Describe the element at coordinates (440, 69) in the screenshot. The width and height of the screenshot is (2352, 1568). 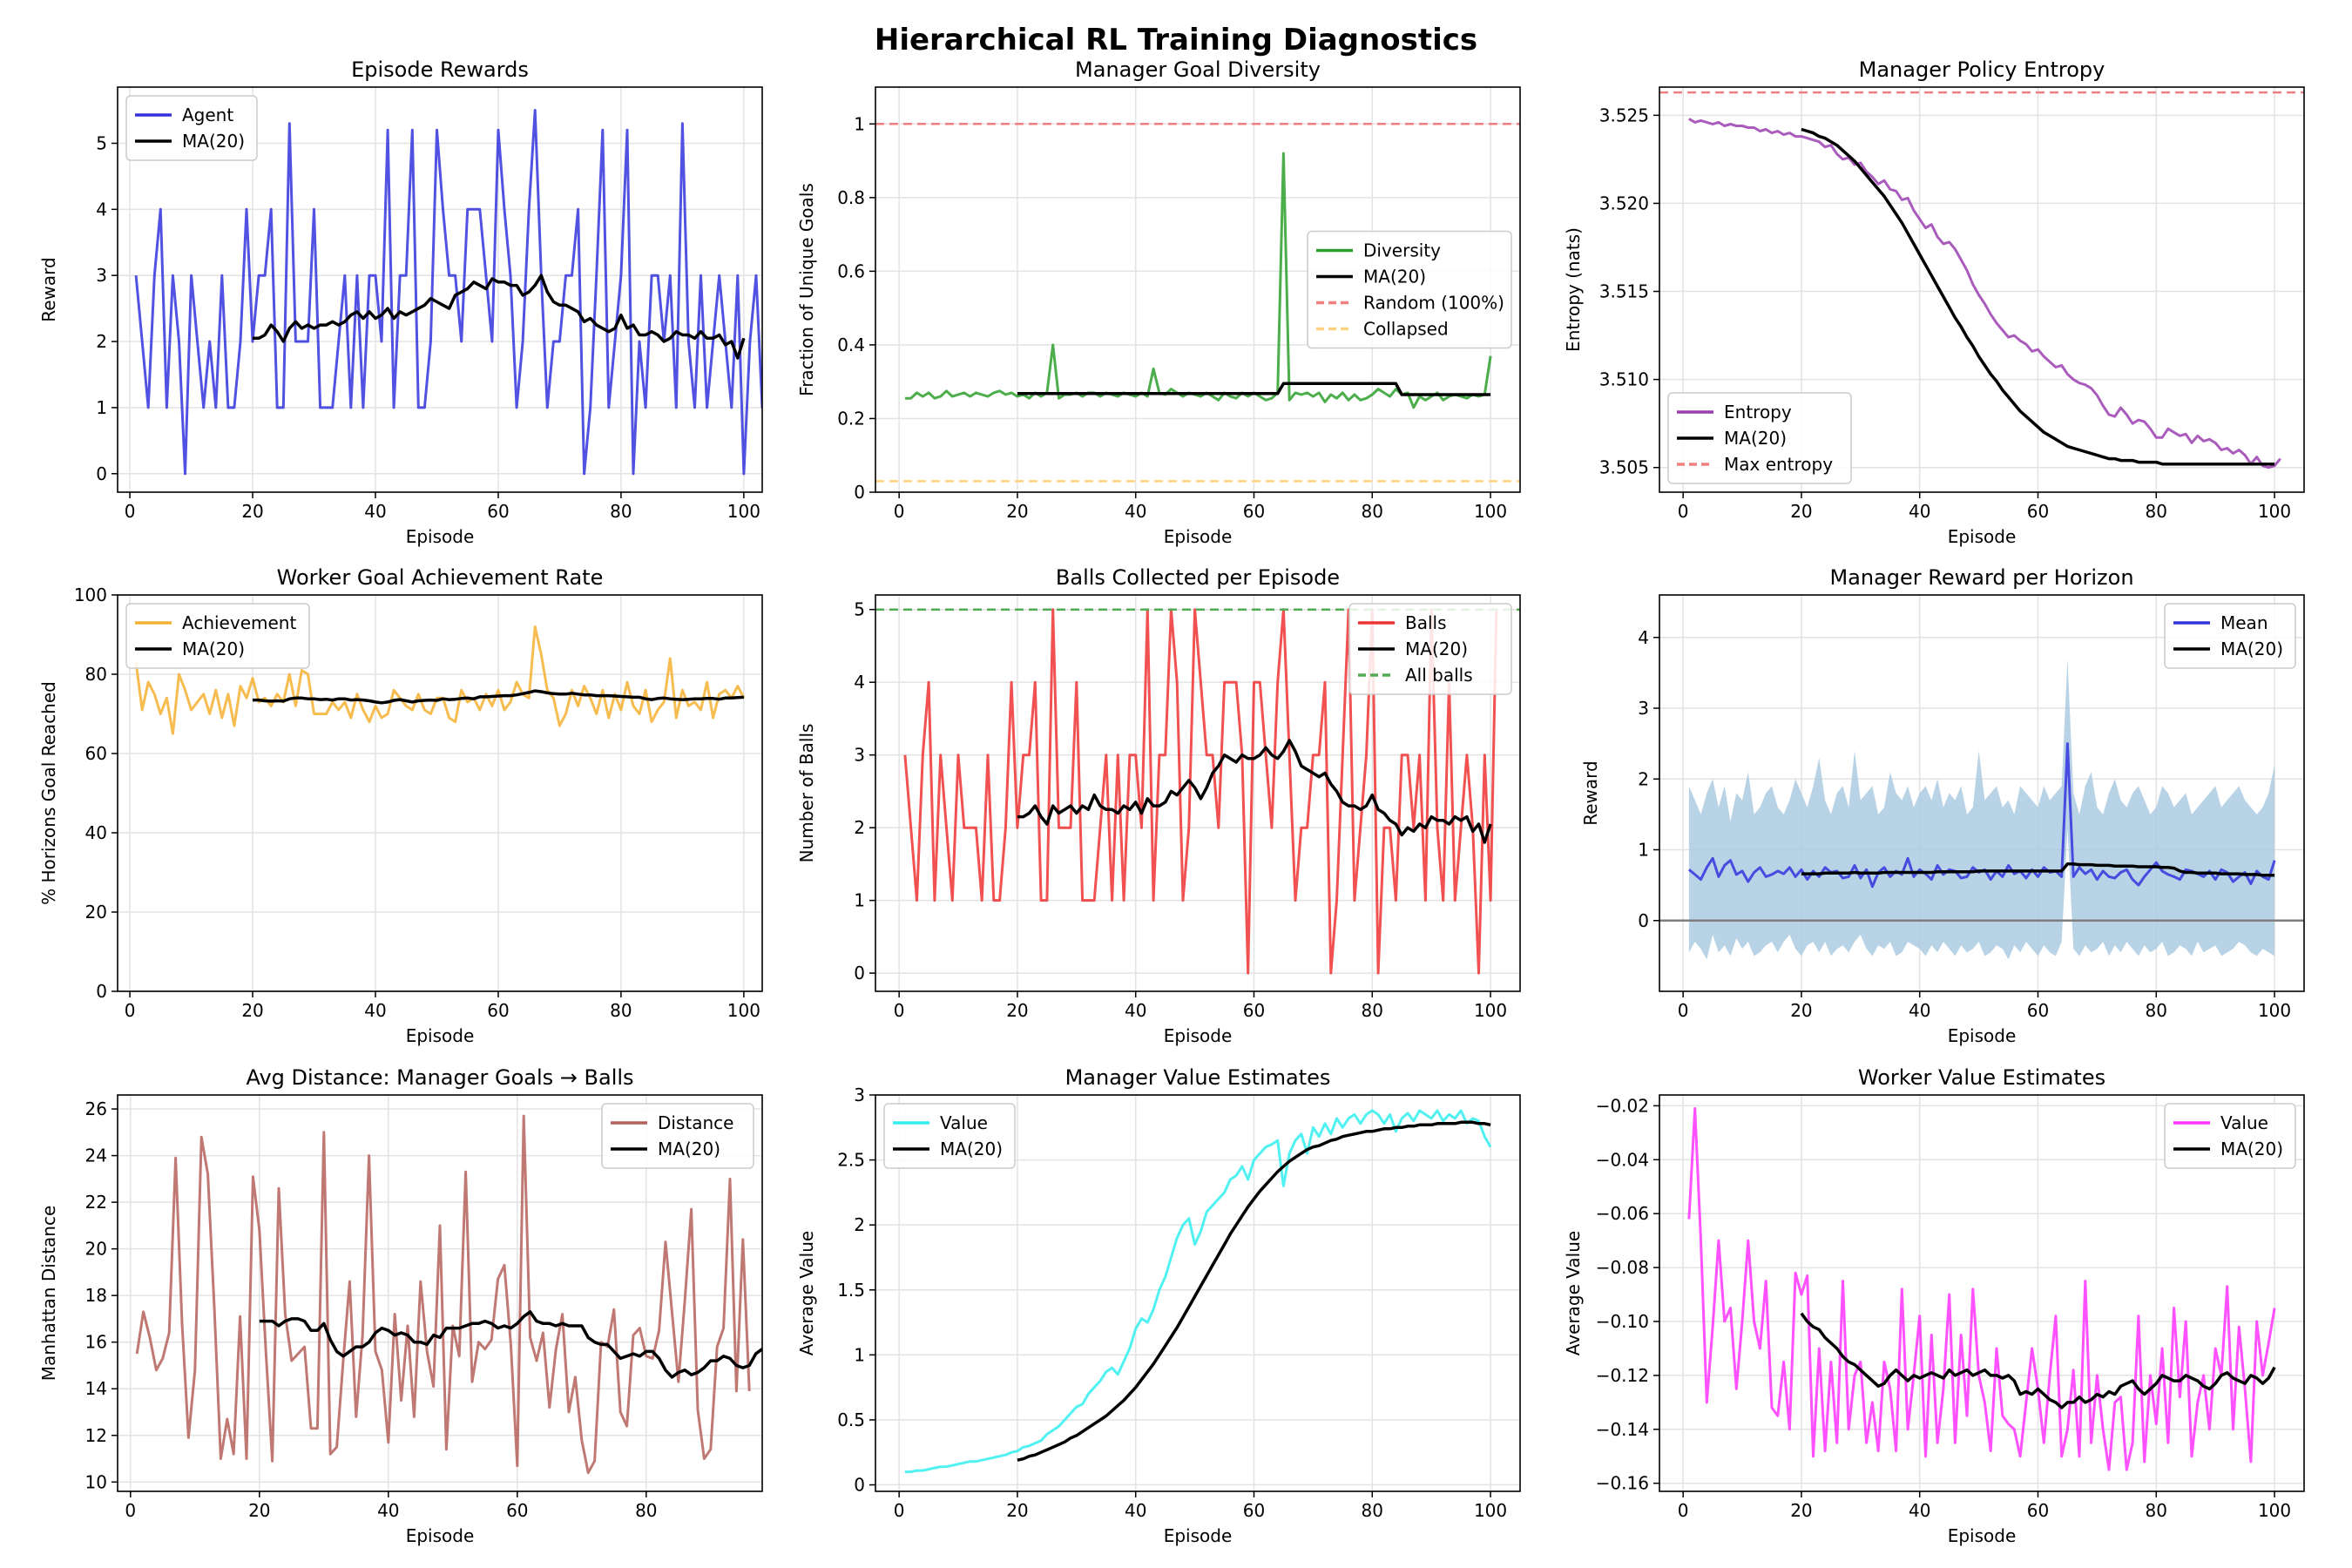
I see `chart-title: Episode Rewards` at that location.